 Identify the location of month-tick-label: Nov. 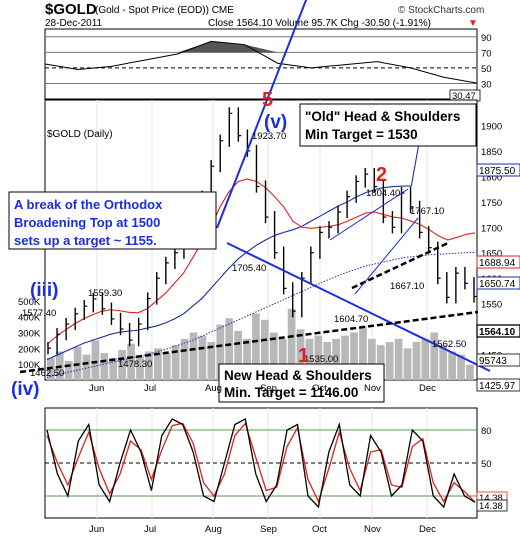
(372, 388).